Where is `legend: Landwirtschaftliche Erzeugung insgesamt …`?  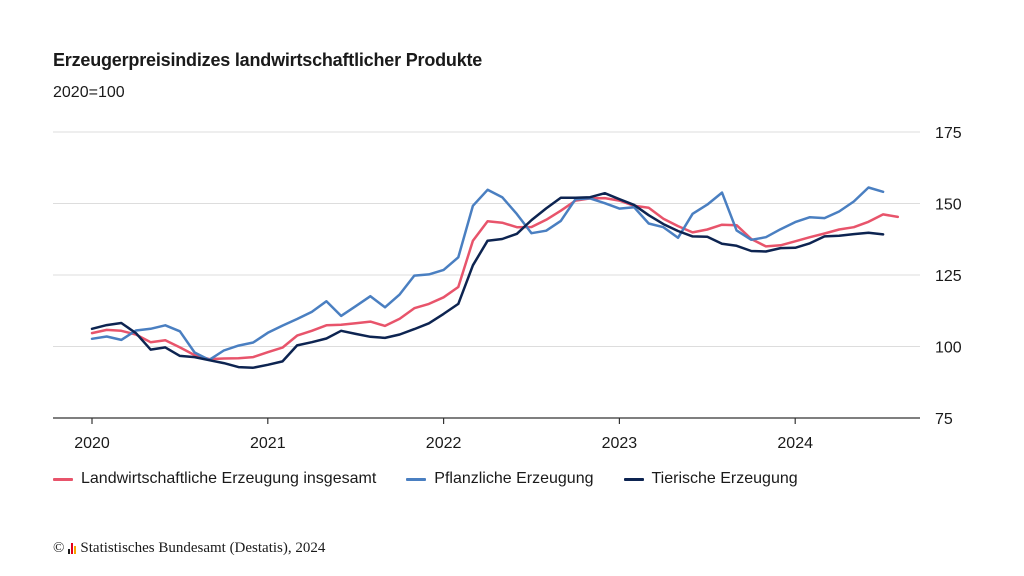
legend: Landwirtschaftliche Erzeugung insgesamt … is located at coordinates (440, 479).